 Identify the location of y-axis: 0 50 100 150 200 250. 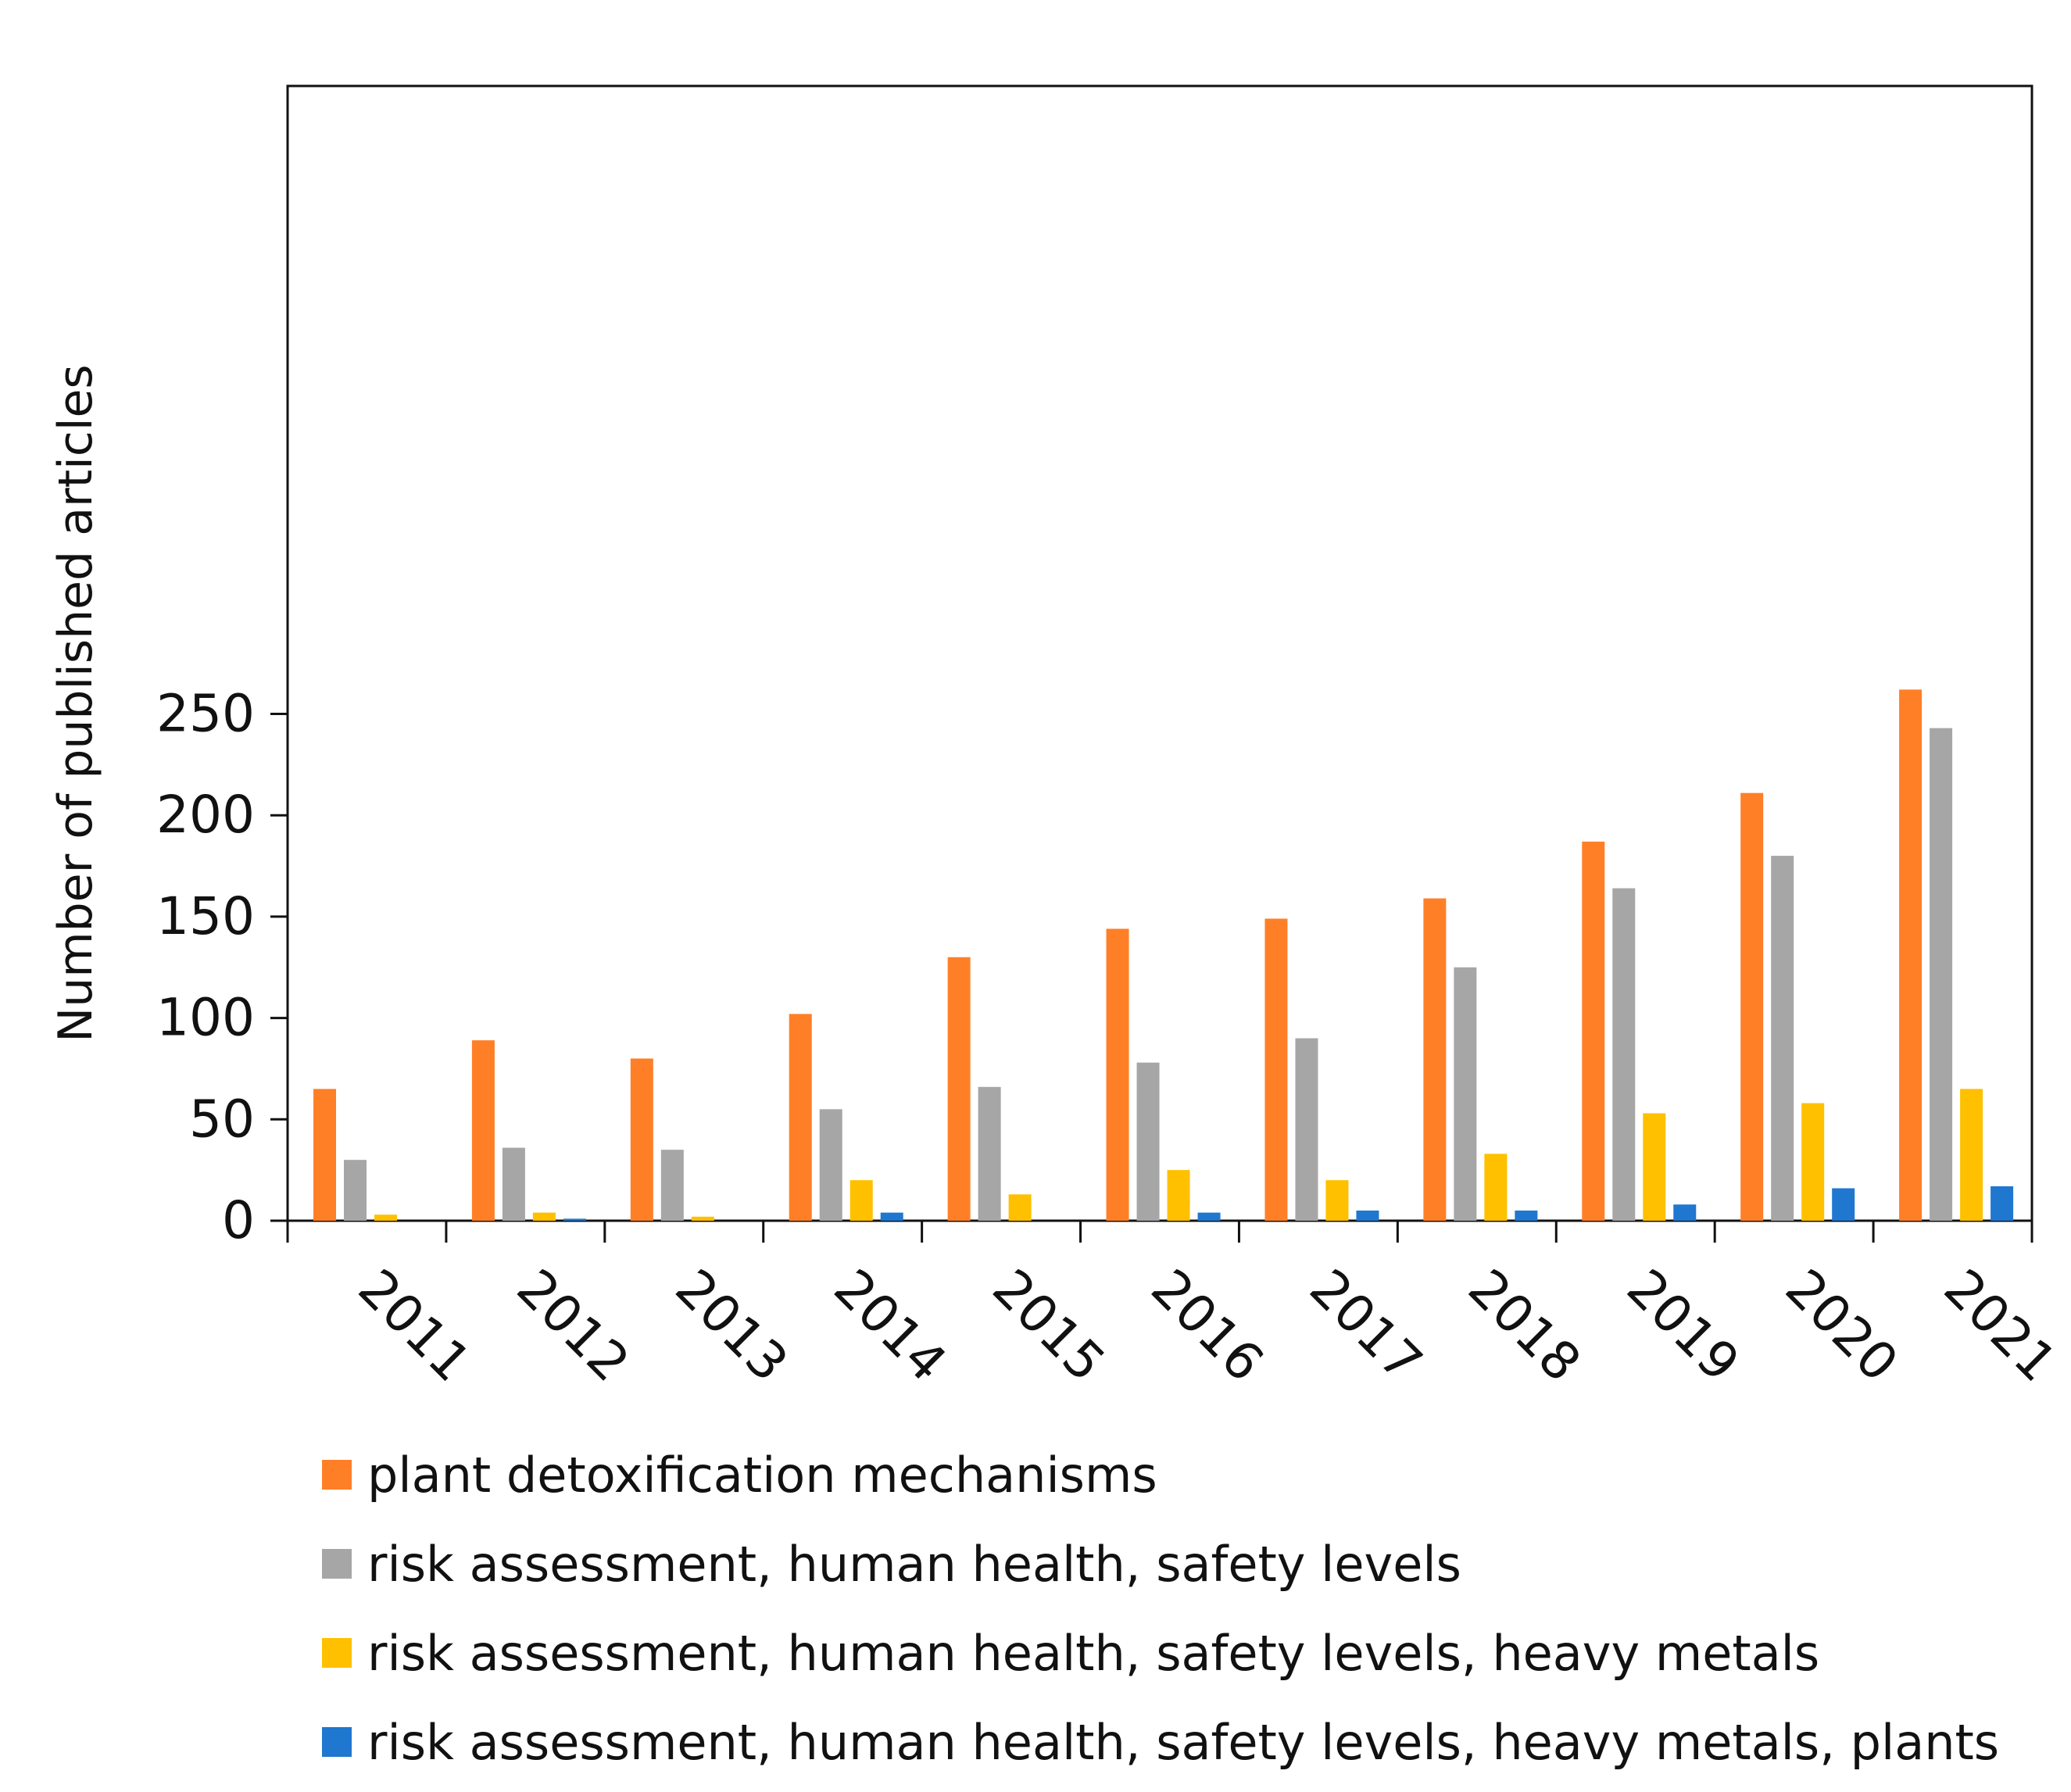
(222, 967).